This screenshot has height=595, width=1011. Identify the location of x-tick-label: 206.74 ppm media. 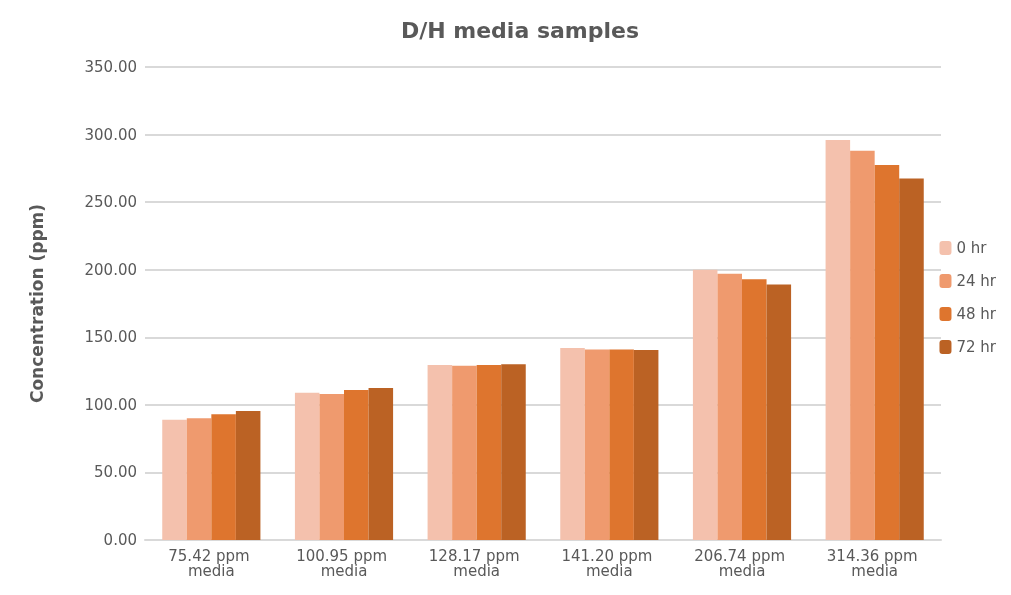
(742, 563).